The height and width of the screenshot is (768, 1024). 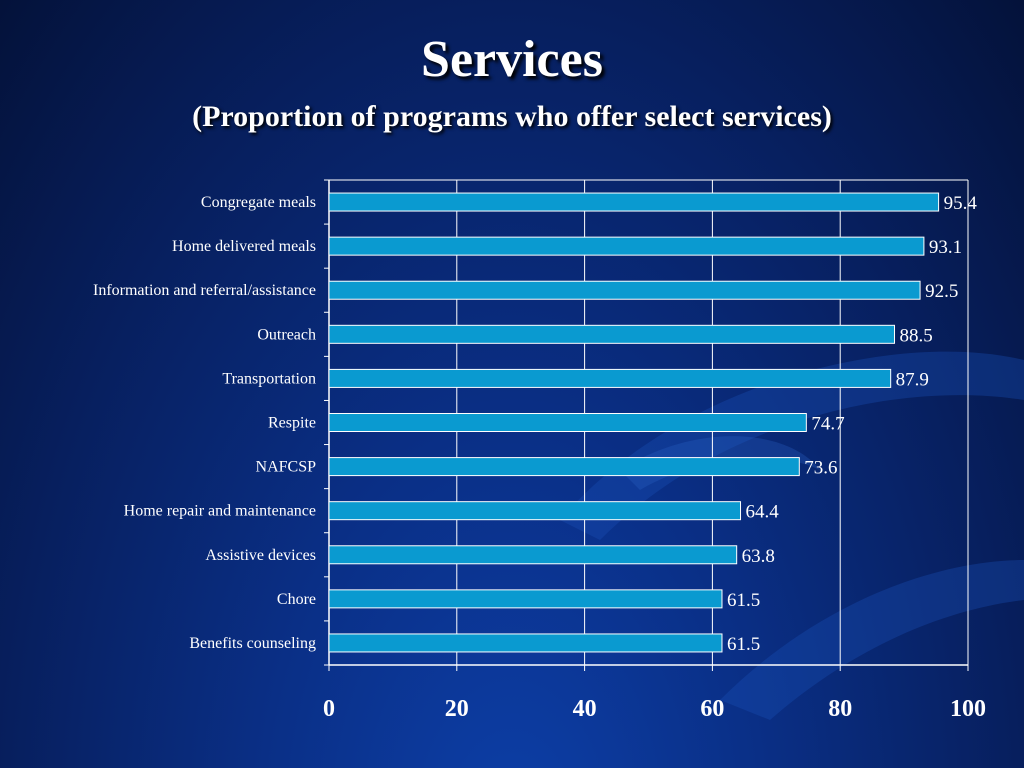 I want to click on category-label: Congregate meals, so click(x=258, y=202).